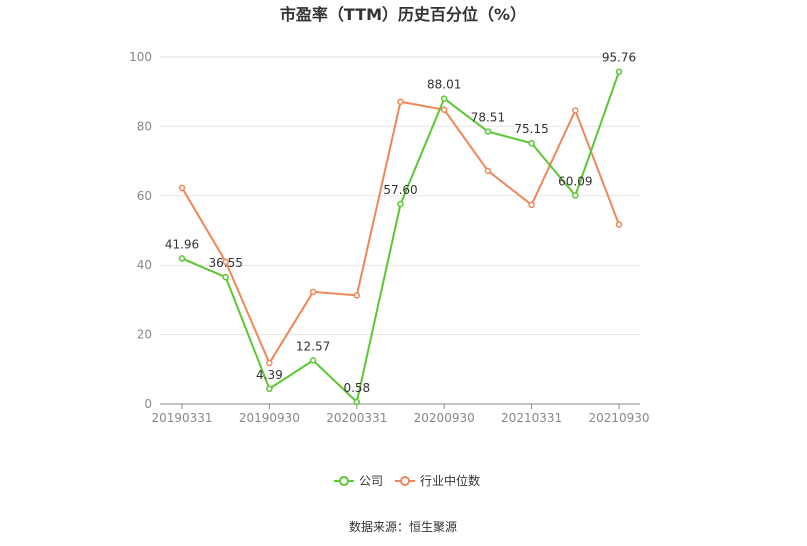  I want to click on data-label: 60.09, so click(575, 181).